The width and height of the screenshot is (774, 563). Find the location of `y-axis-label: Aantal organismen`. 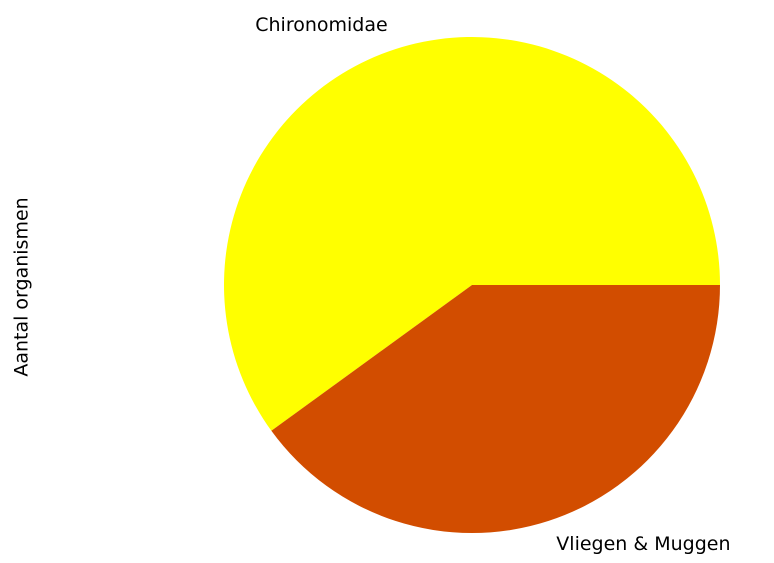

y-axis-label: Aantal organismen is located at coordinates (22, 286).